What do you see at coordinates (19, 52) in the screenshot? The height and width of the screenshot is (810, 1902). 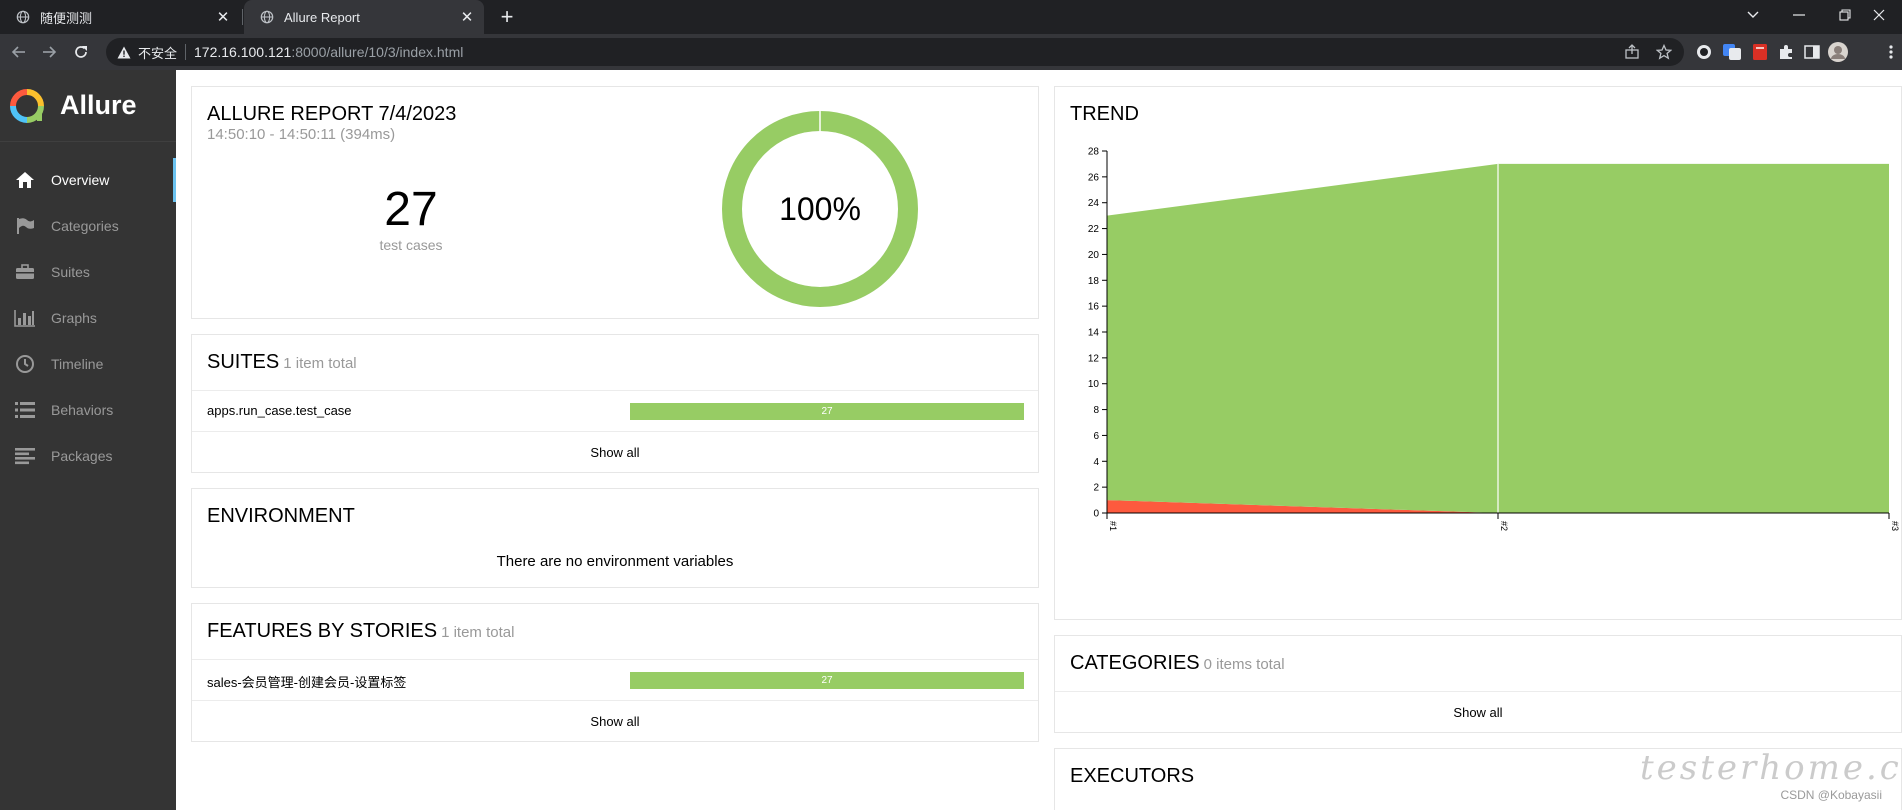 I see `back-arrow-icon` at bounding box center [19, 52].